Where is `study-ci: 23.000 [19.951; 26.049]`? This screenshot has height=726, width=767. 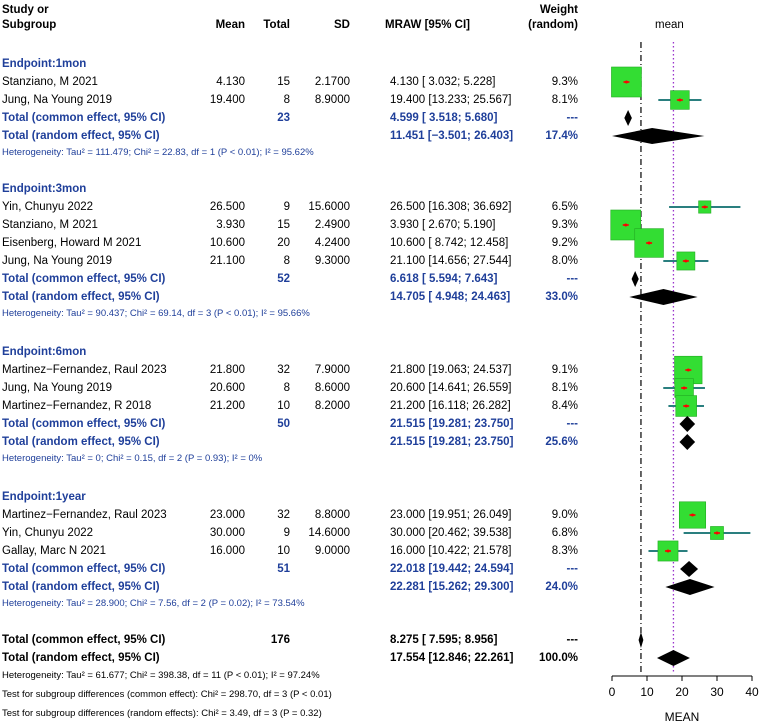
study-ci: 23.000 [19.951; 26.049] is located at coordinates (451, 515).